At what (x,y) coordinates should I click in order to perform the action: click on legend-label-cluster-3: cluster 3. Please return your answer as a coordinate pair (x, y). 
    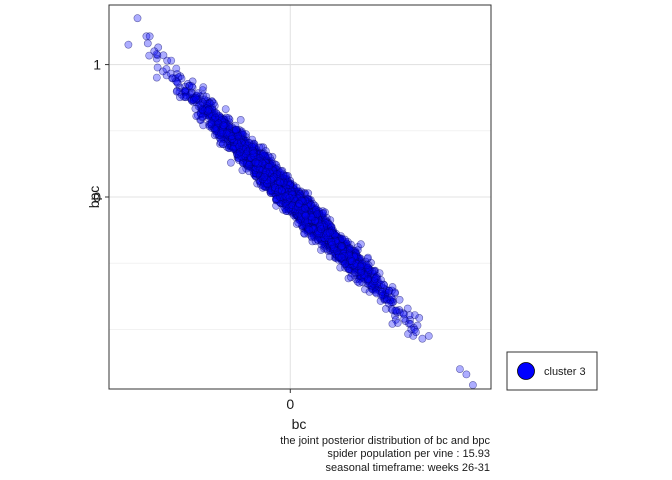
    Looking at the image, I should click on (565, 372).